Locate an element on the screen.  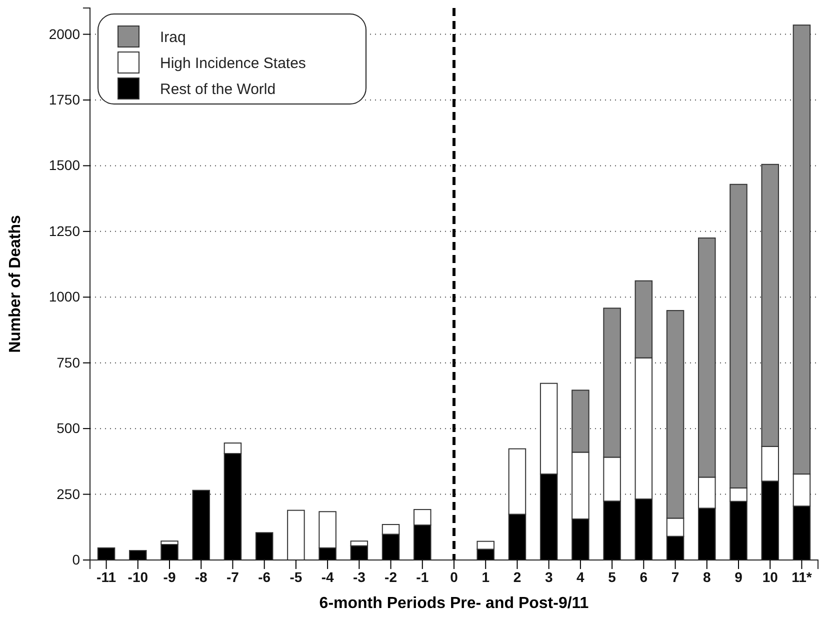
x-tick-label: -9 is located at coordinates (169, 576).